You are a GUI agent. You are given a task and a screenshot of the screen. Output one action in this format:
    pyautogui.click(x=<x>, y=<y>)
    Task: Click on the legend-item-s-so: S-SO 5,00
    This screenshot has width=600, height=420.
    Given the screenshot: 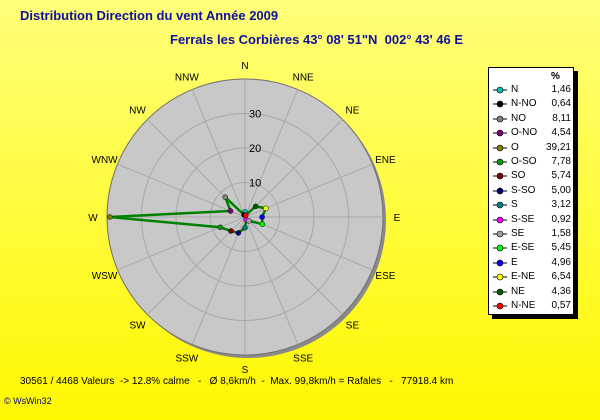 What is the action you would take?
    pyautogui.click(x=532, y=191)
    